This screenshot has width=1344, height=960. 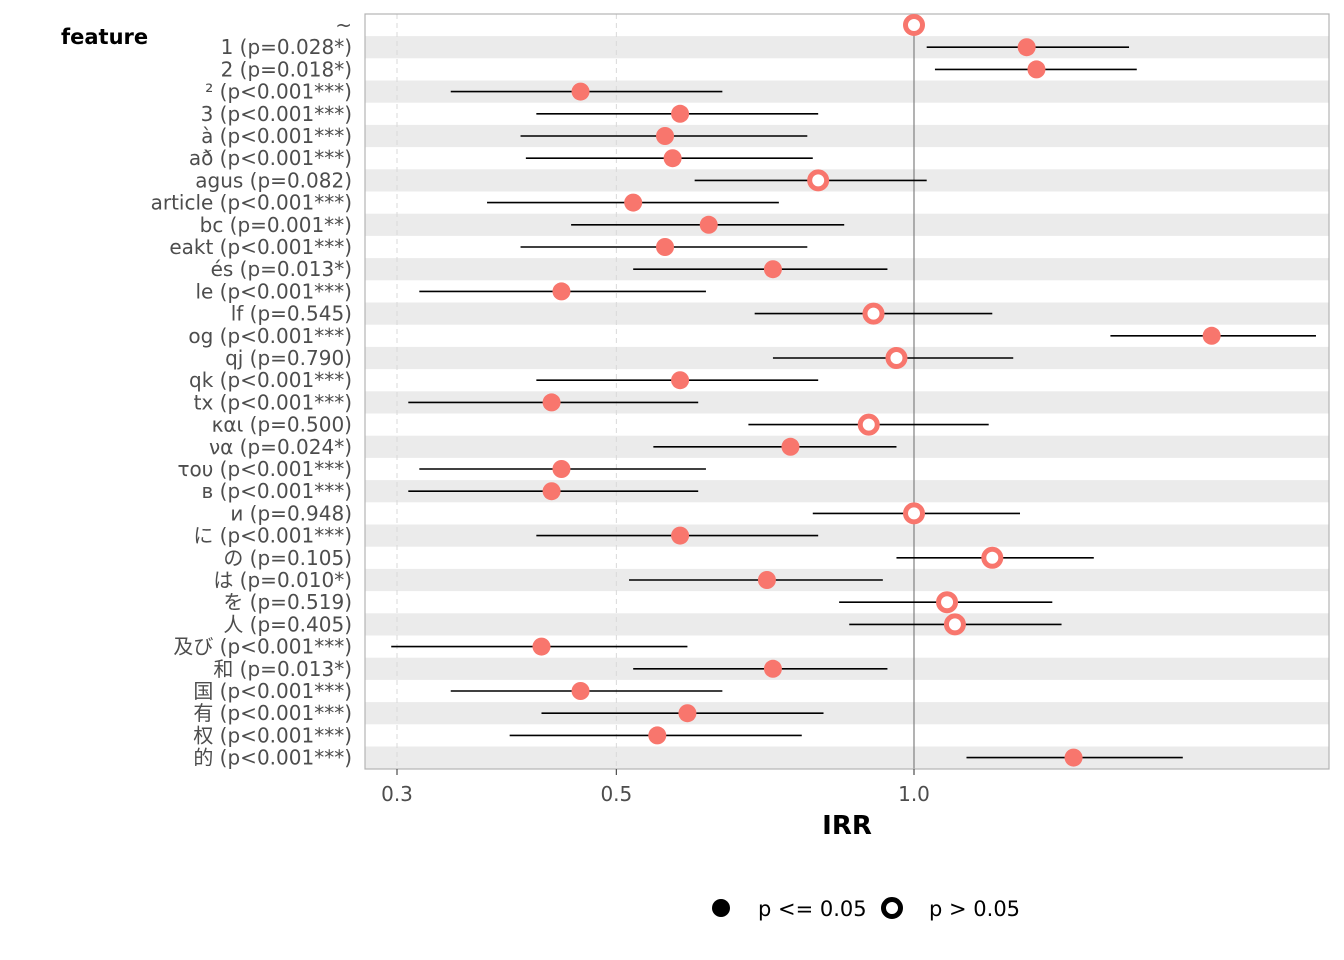 I want to click on row-label: 人 (p=0.405), so click(x=287, y=624).